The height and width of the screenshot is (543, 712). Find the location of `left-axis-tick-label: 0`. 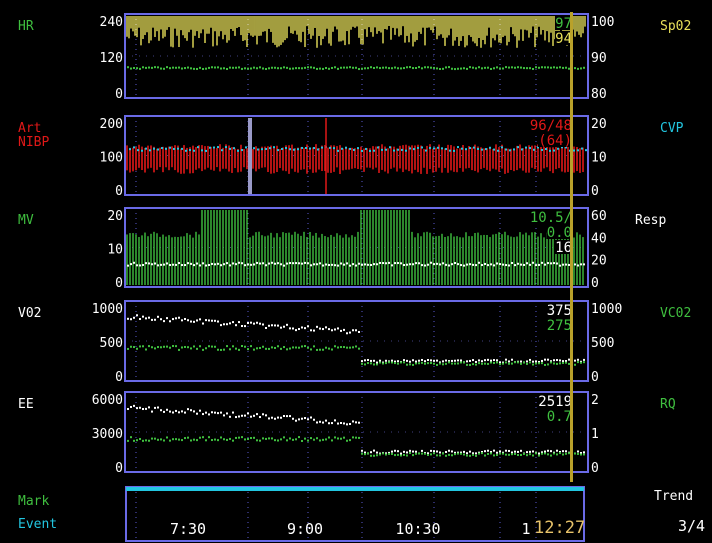

left-axis-tick-label: 0 is located at coordinates (119, 94).